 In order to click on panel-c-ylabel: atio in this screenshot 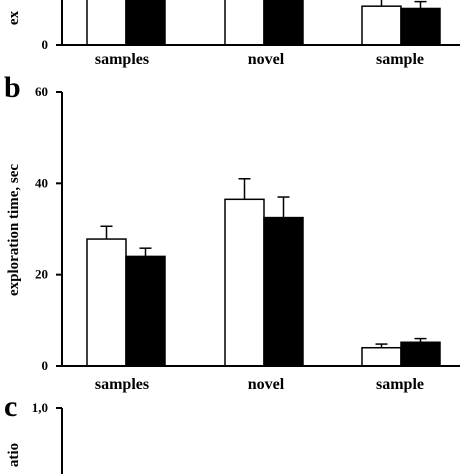, I will do `click(14, 455)`.